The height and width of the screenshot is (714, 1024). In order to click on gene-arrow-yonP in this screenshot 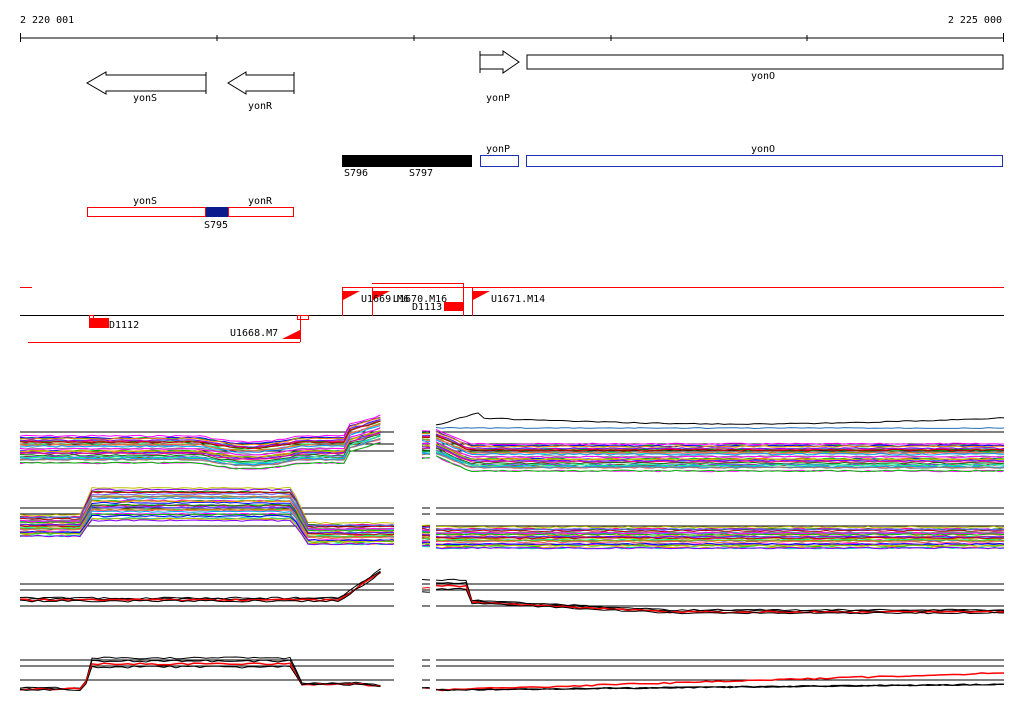, I will do `click(499, 62)`.